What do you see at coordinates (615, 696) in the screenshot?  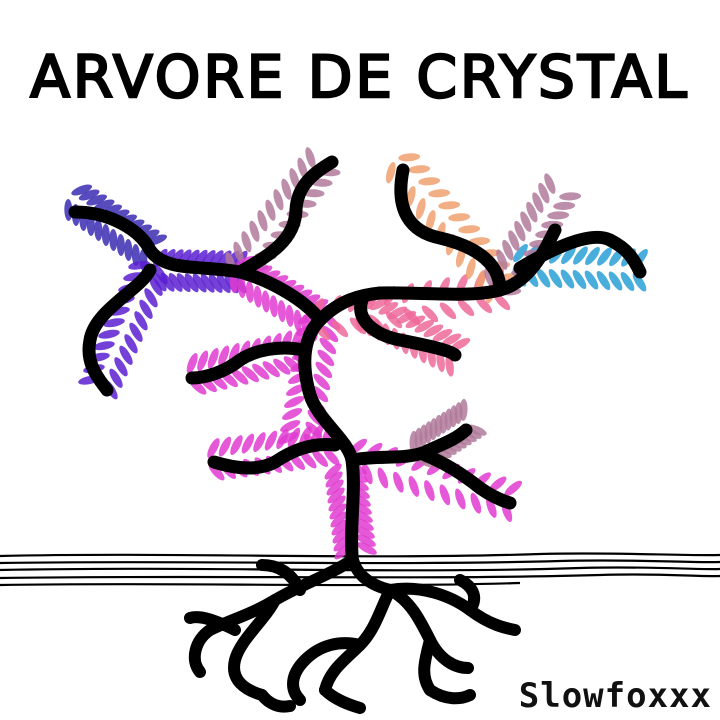 I see `artist-signature: Slowfoxxx` at bounding box center [615, 696].